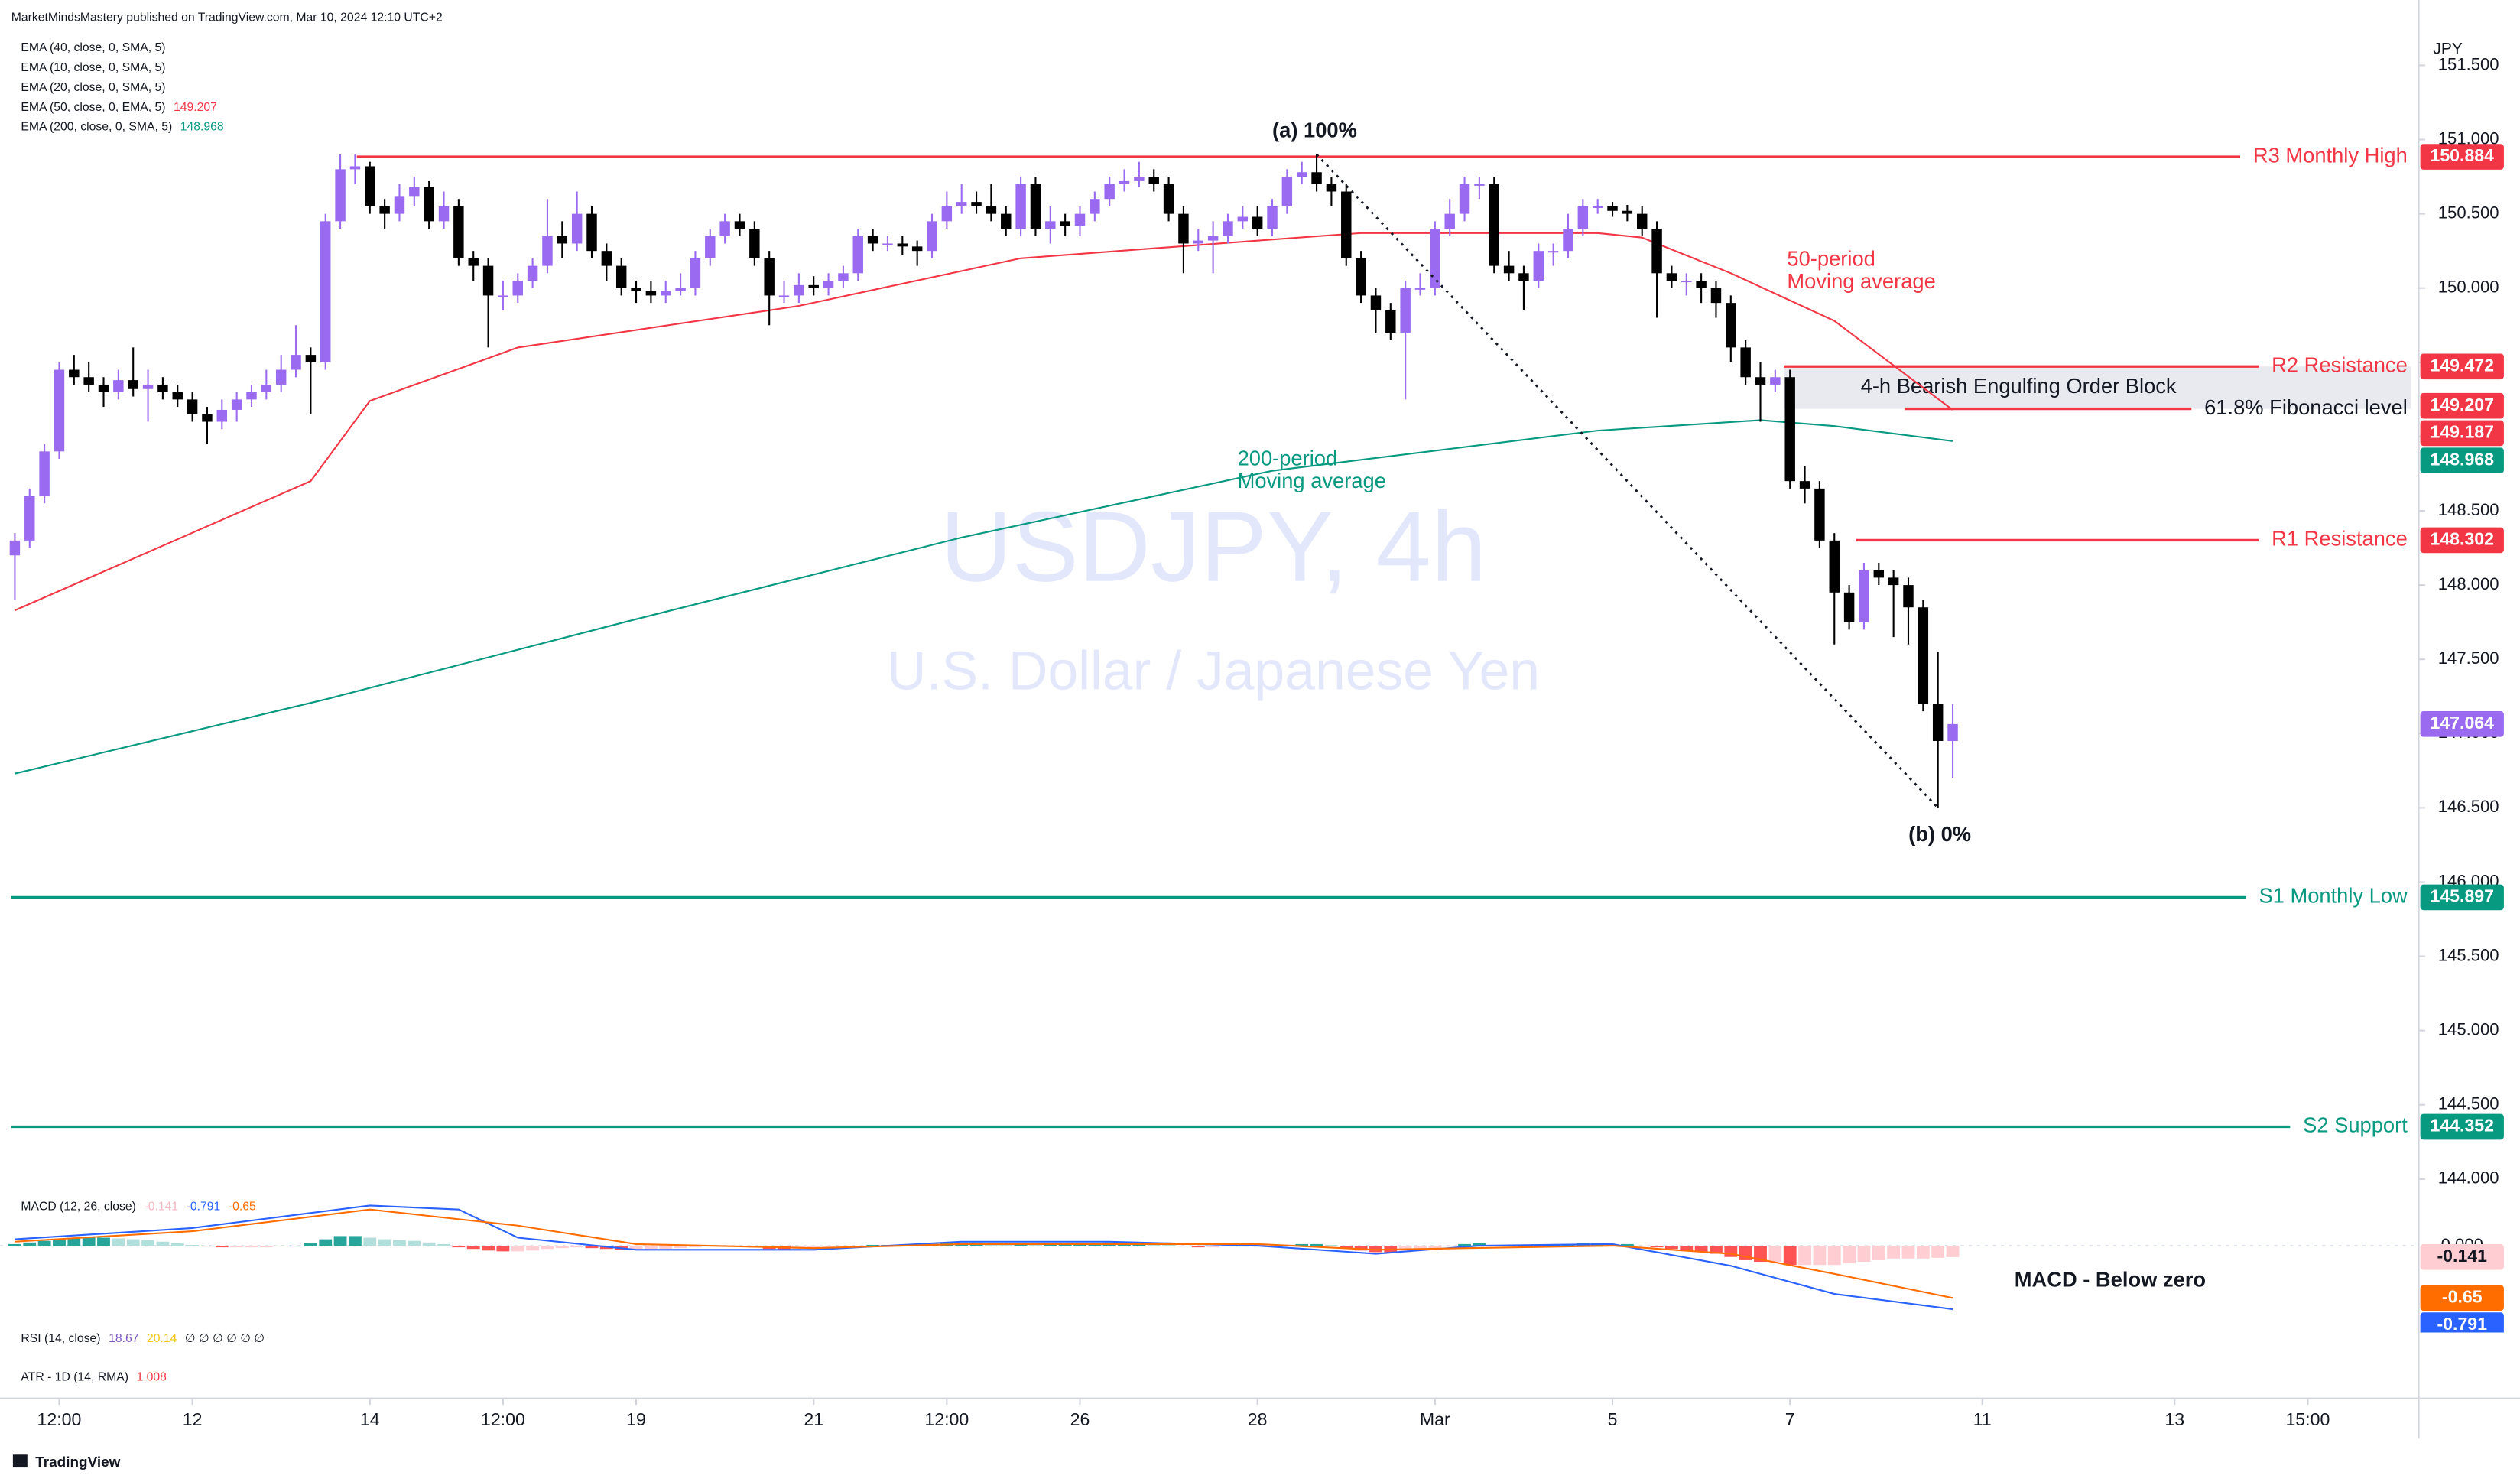  What do you see at coordinates (1314, 130) in the screenshot?
I see `annotation: (a) 100%` at bounding box center [1314, 130].